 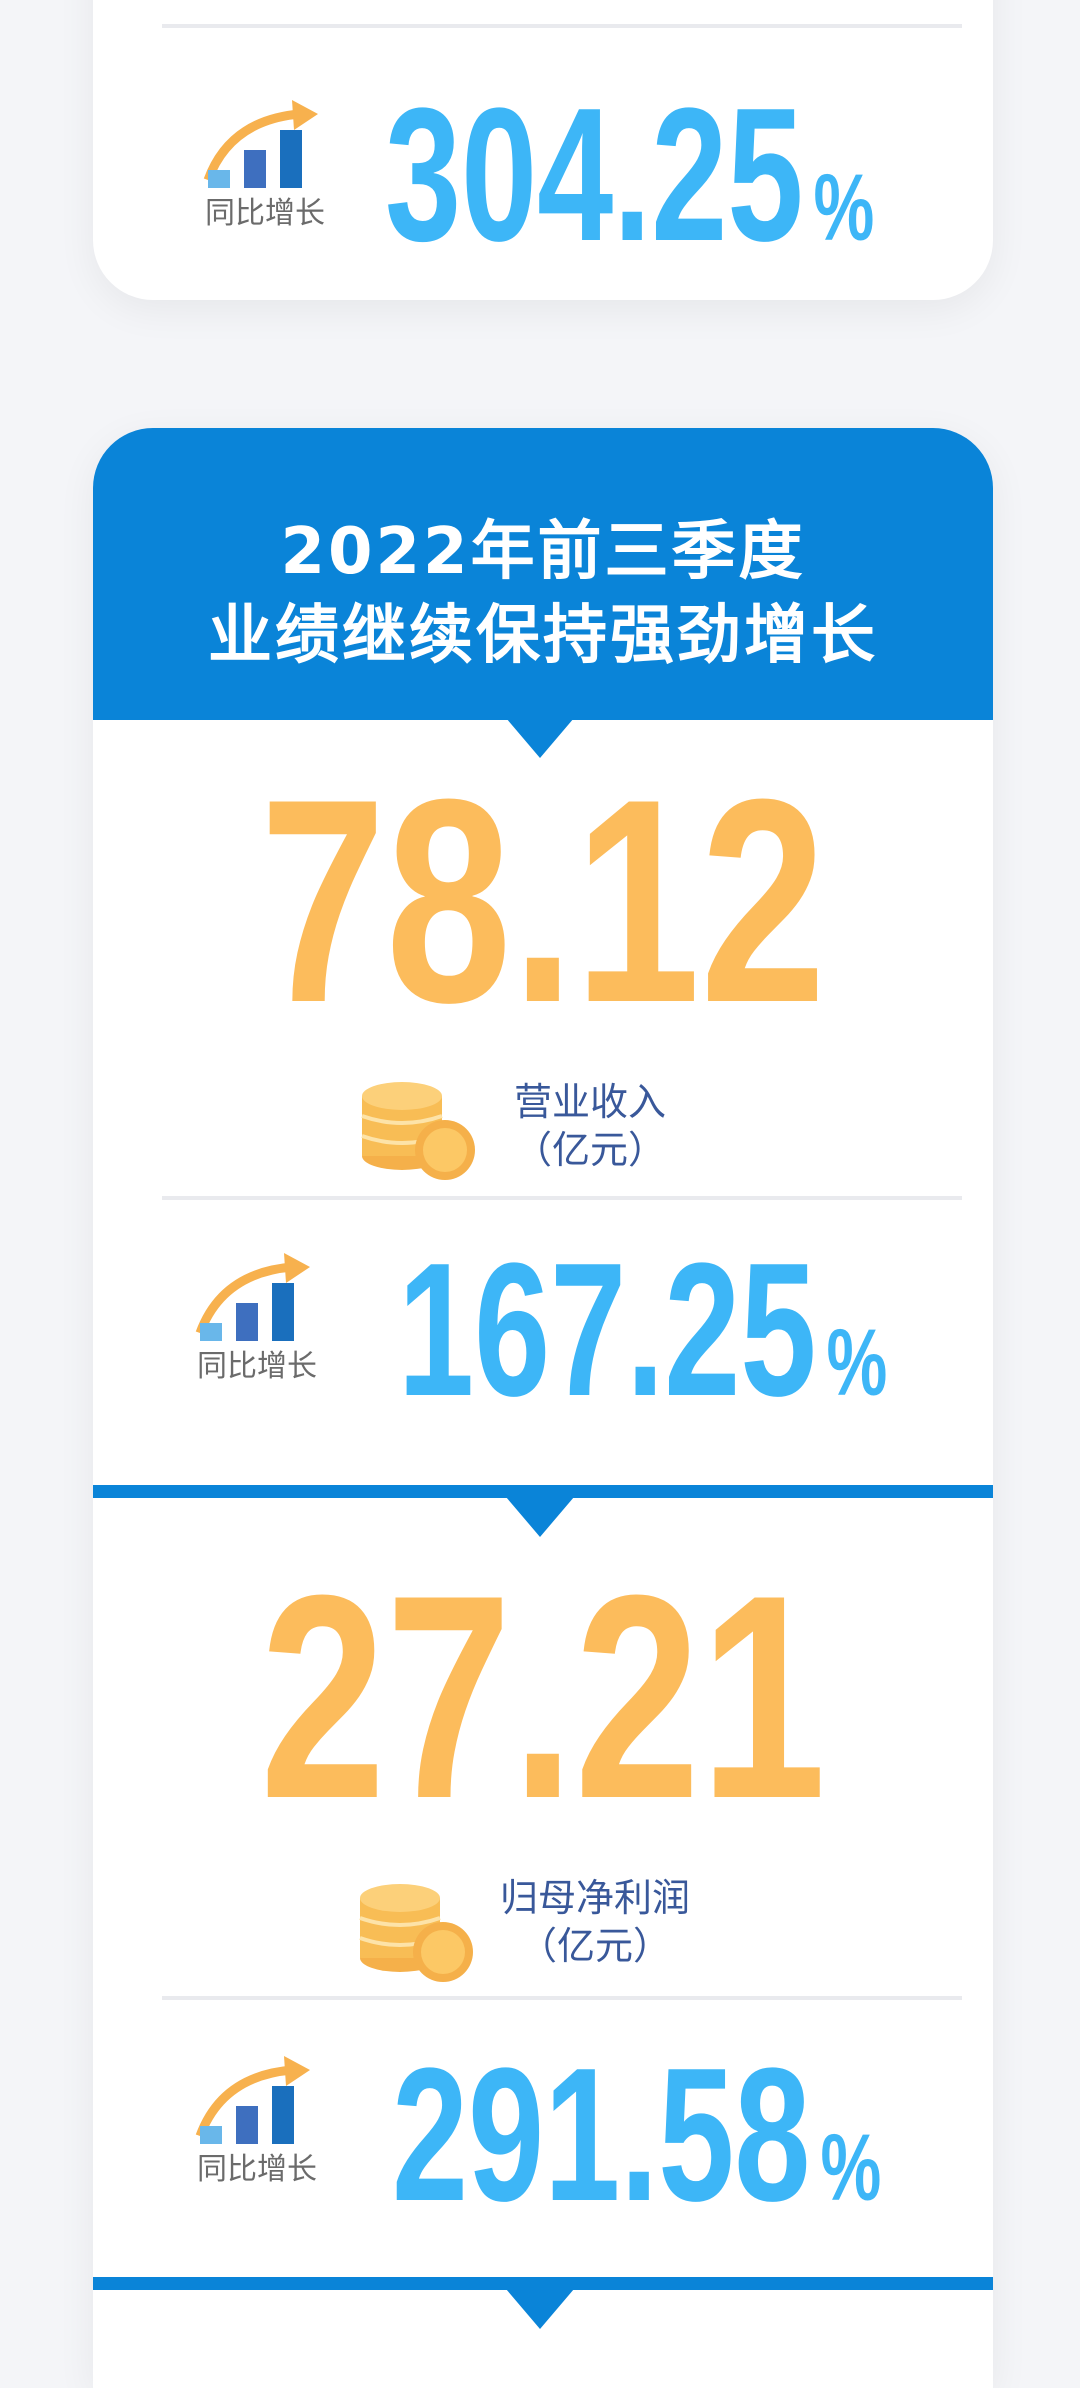 I want to click on section-header, so click(x=543, y=574).